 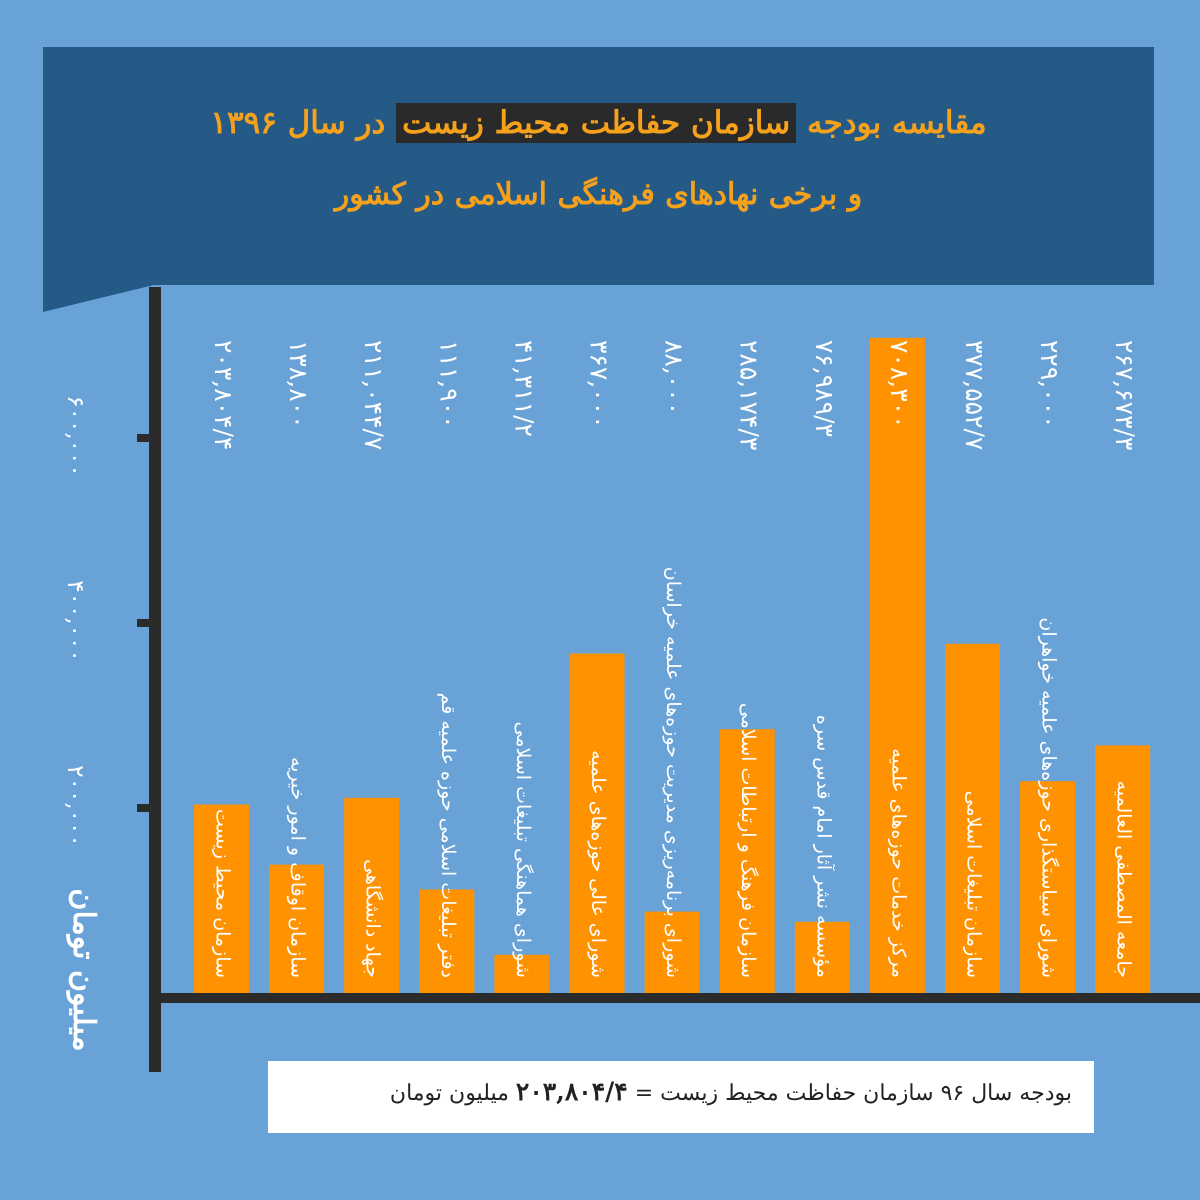 I want to click on category-label: جهاد دانشگاهی, so click(x=373, y=918).